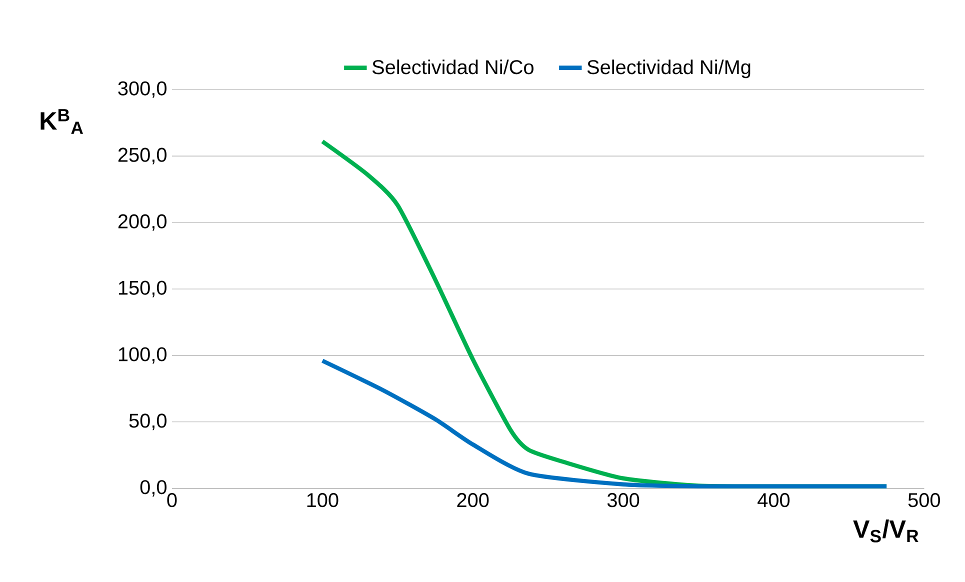 This screenshot has width=965, height=582. Describe the element at coordinates (453, 67) in the screenshot. I see `legend-label: Selectividad Ni/Co` at that location.